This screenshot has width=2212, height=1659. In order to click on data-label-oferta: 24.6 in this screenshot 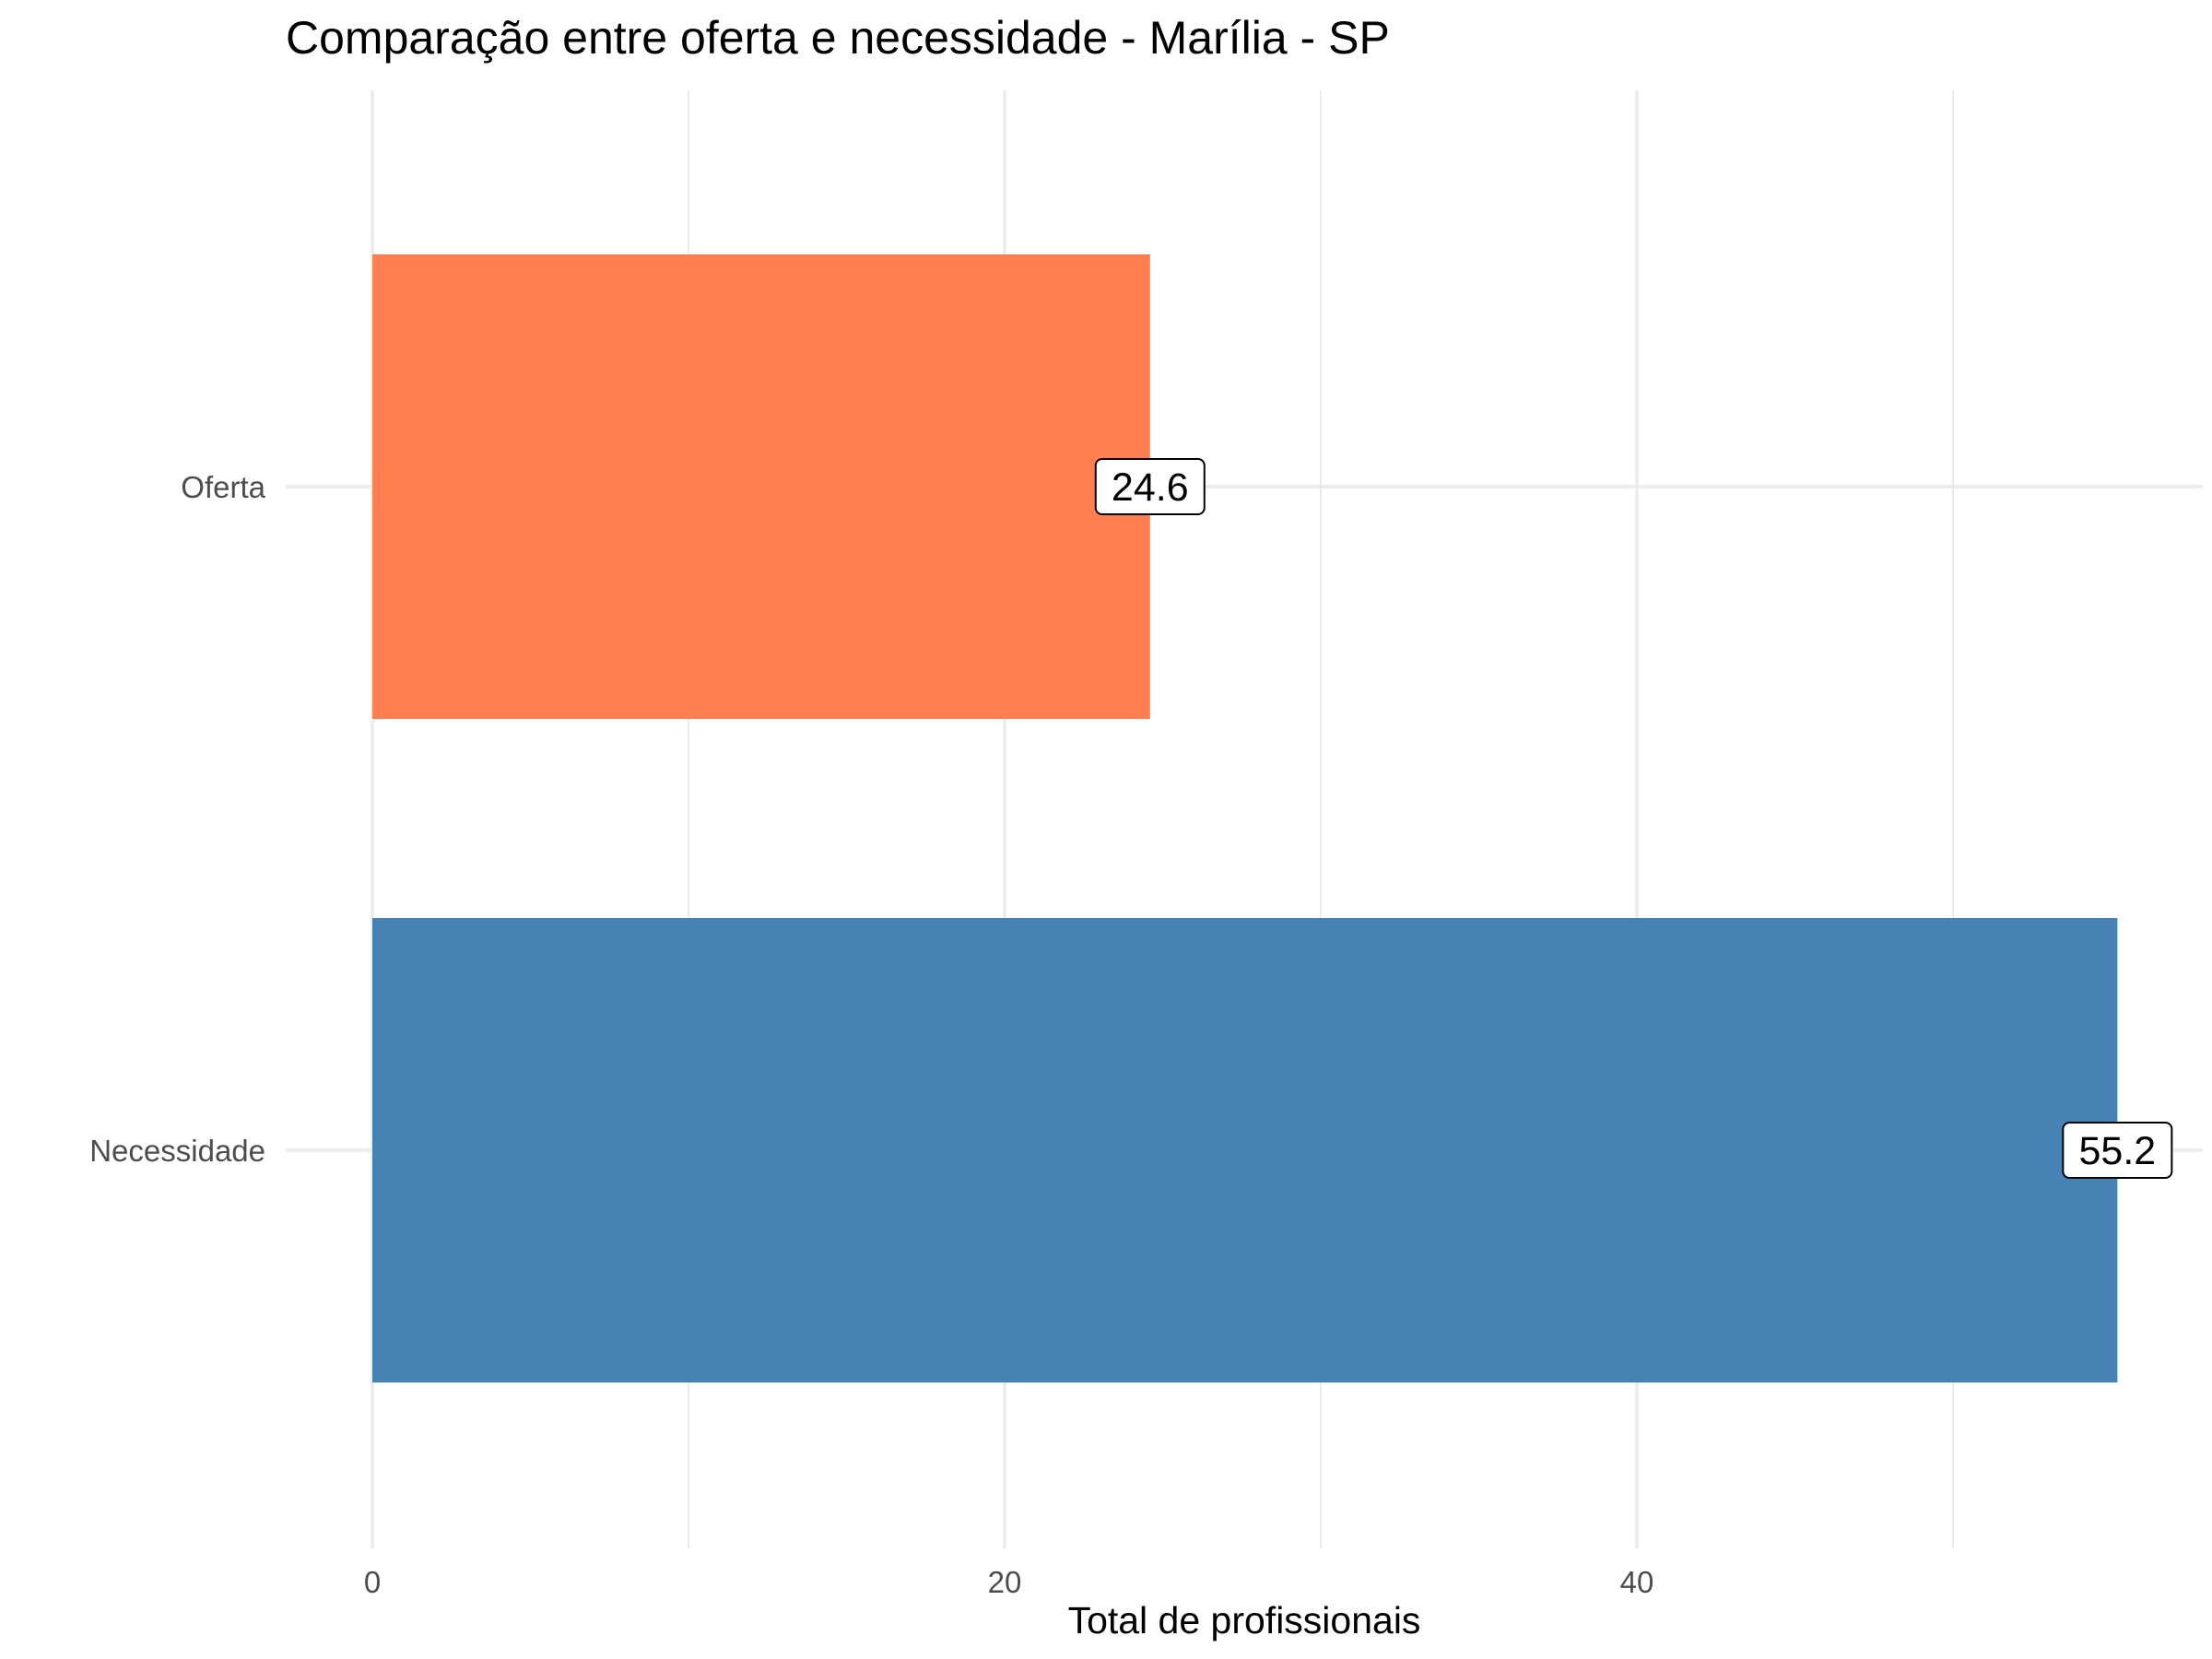, I will do `click(1150, 486)`.